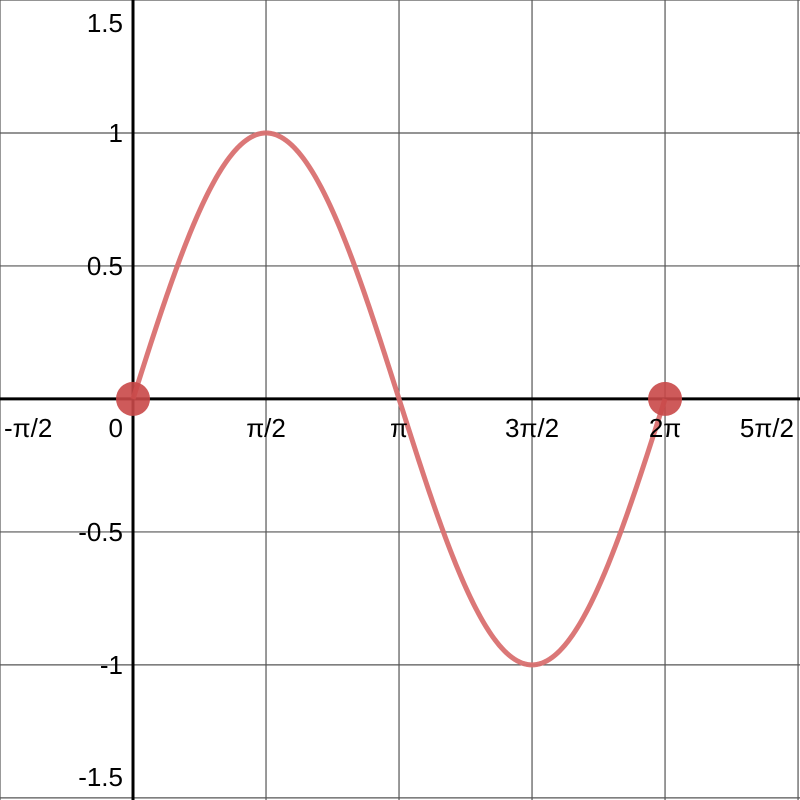  I want to click on y-tick-label: -0.5, so click(100, 532).